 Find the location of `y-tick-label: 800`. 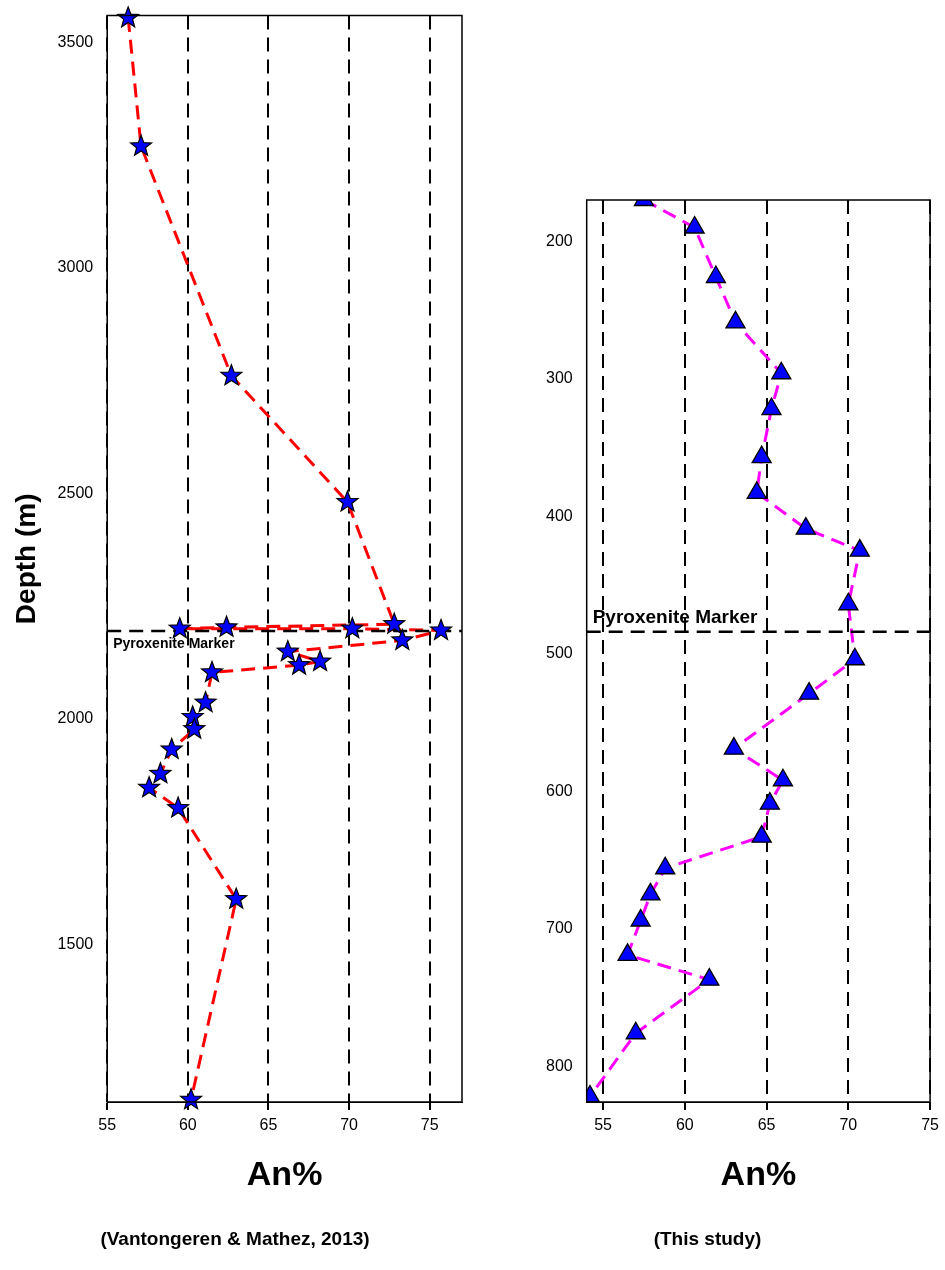

y-tick-label: 800 is located at coordinates (559, 1065).